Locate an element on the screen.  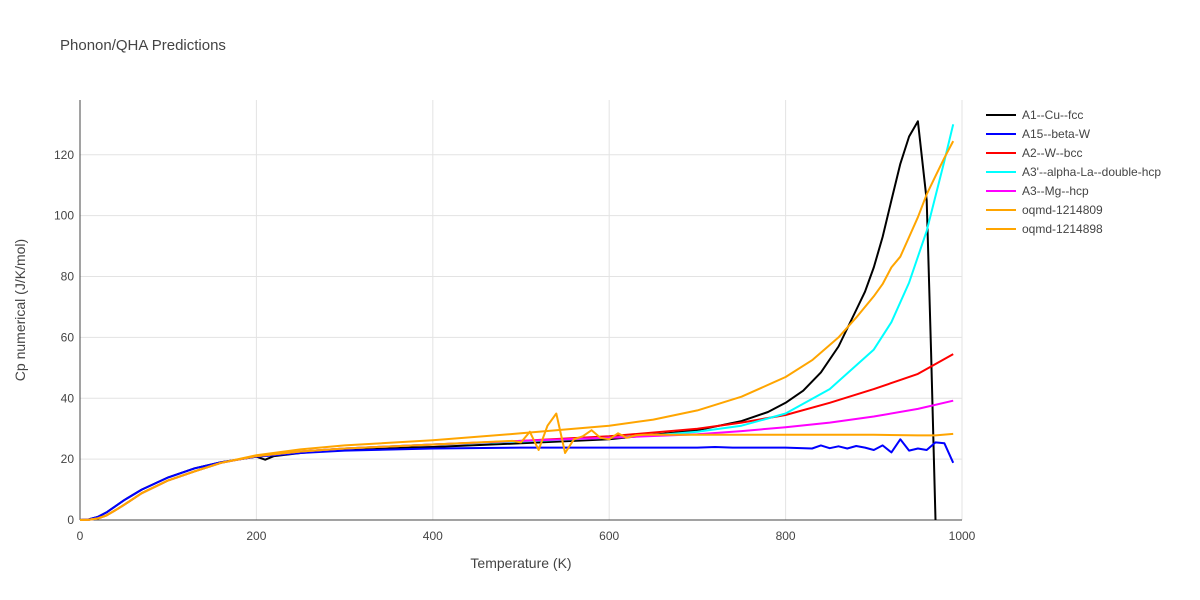
legend-item: A1--Cu--fcc is located at coordinates (1034, 115).